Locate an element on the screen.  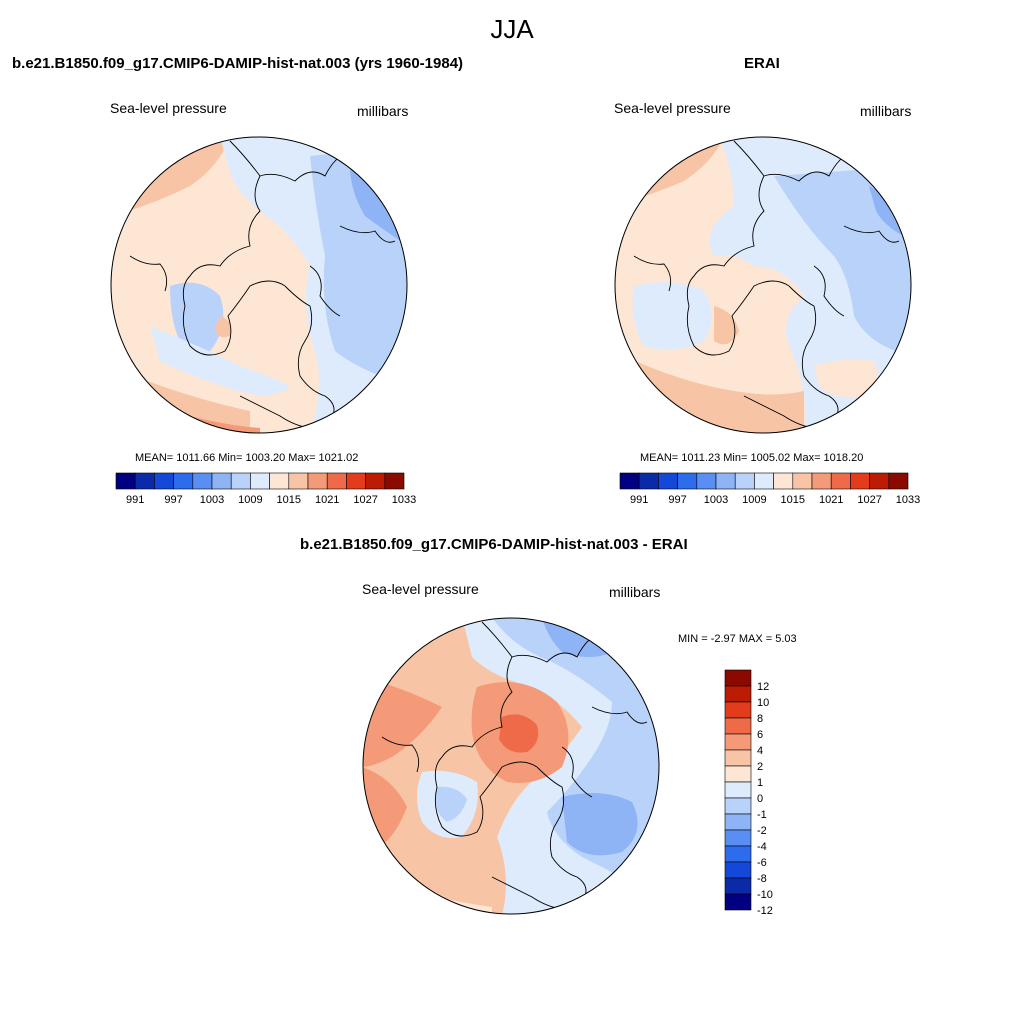
diff-colorbar-label: 6 is located at coordinates (760, 735).